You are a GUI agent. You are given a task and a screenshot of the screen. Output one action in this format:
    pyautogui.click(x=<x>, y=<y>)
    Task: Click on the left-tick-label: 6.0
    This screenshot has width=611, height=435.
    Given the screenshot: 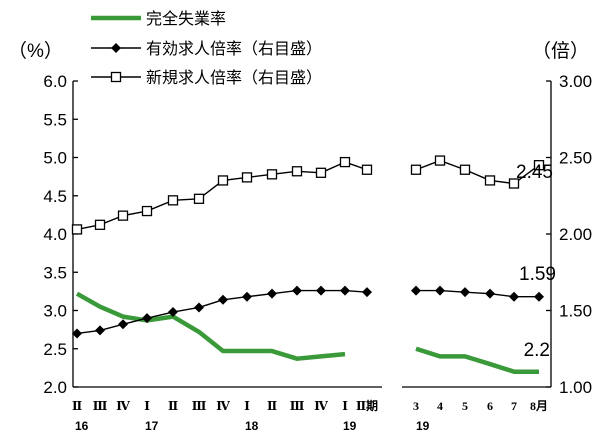 What is the action you would take?
    pyautogui.click(x=55, y=81)
    